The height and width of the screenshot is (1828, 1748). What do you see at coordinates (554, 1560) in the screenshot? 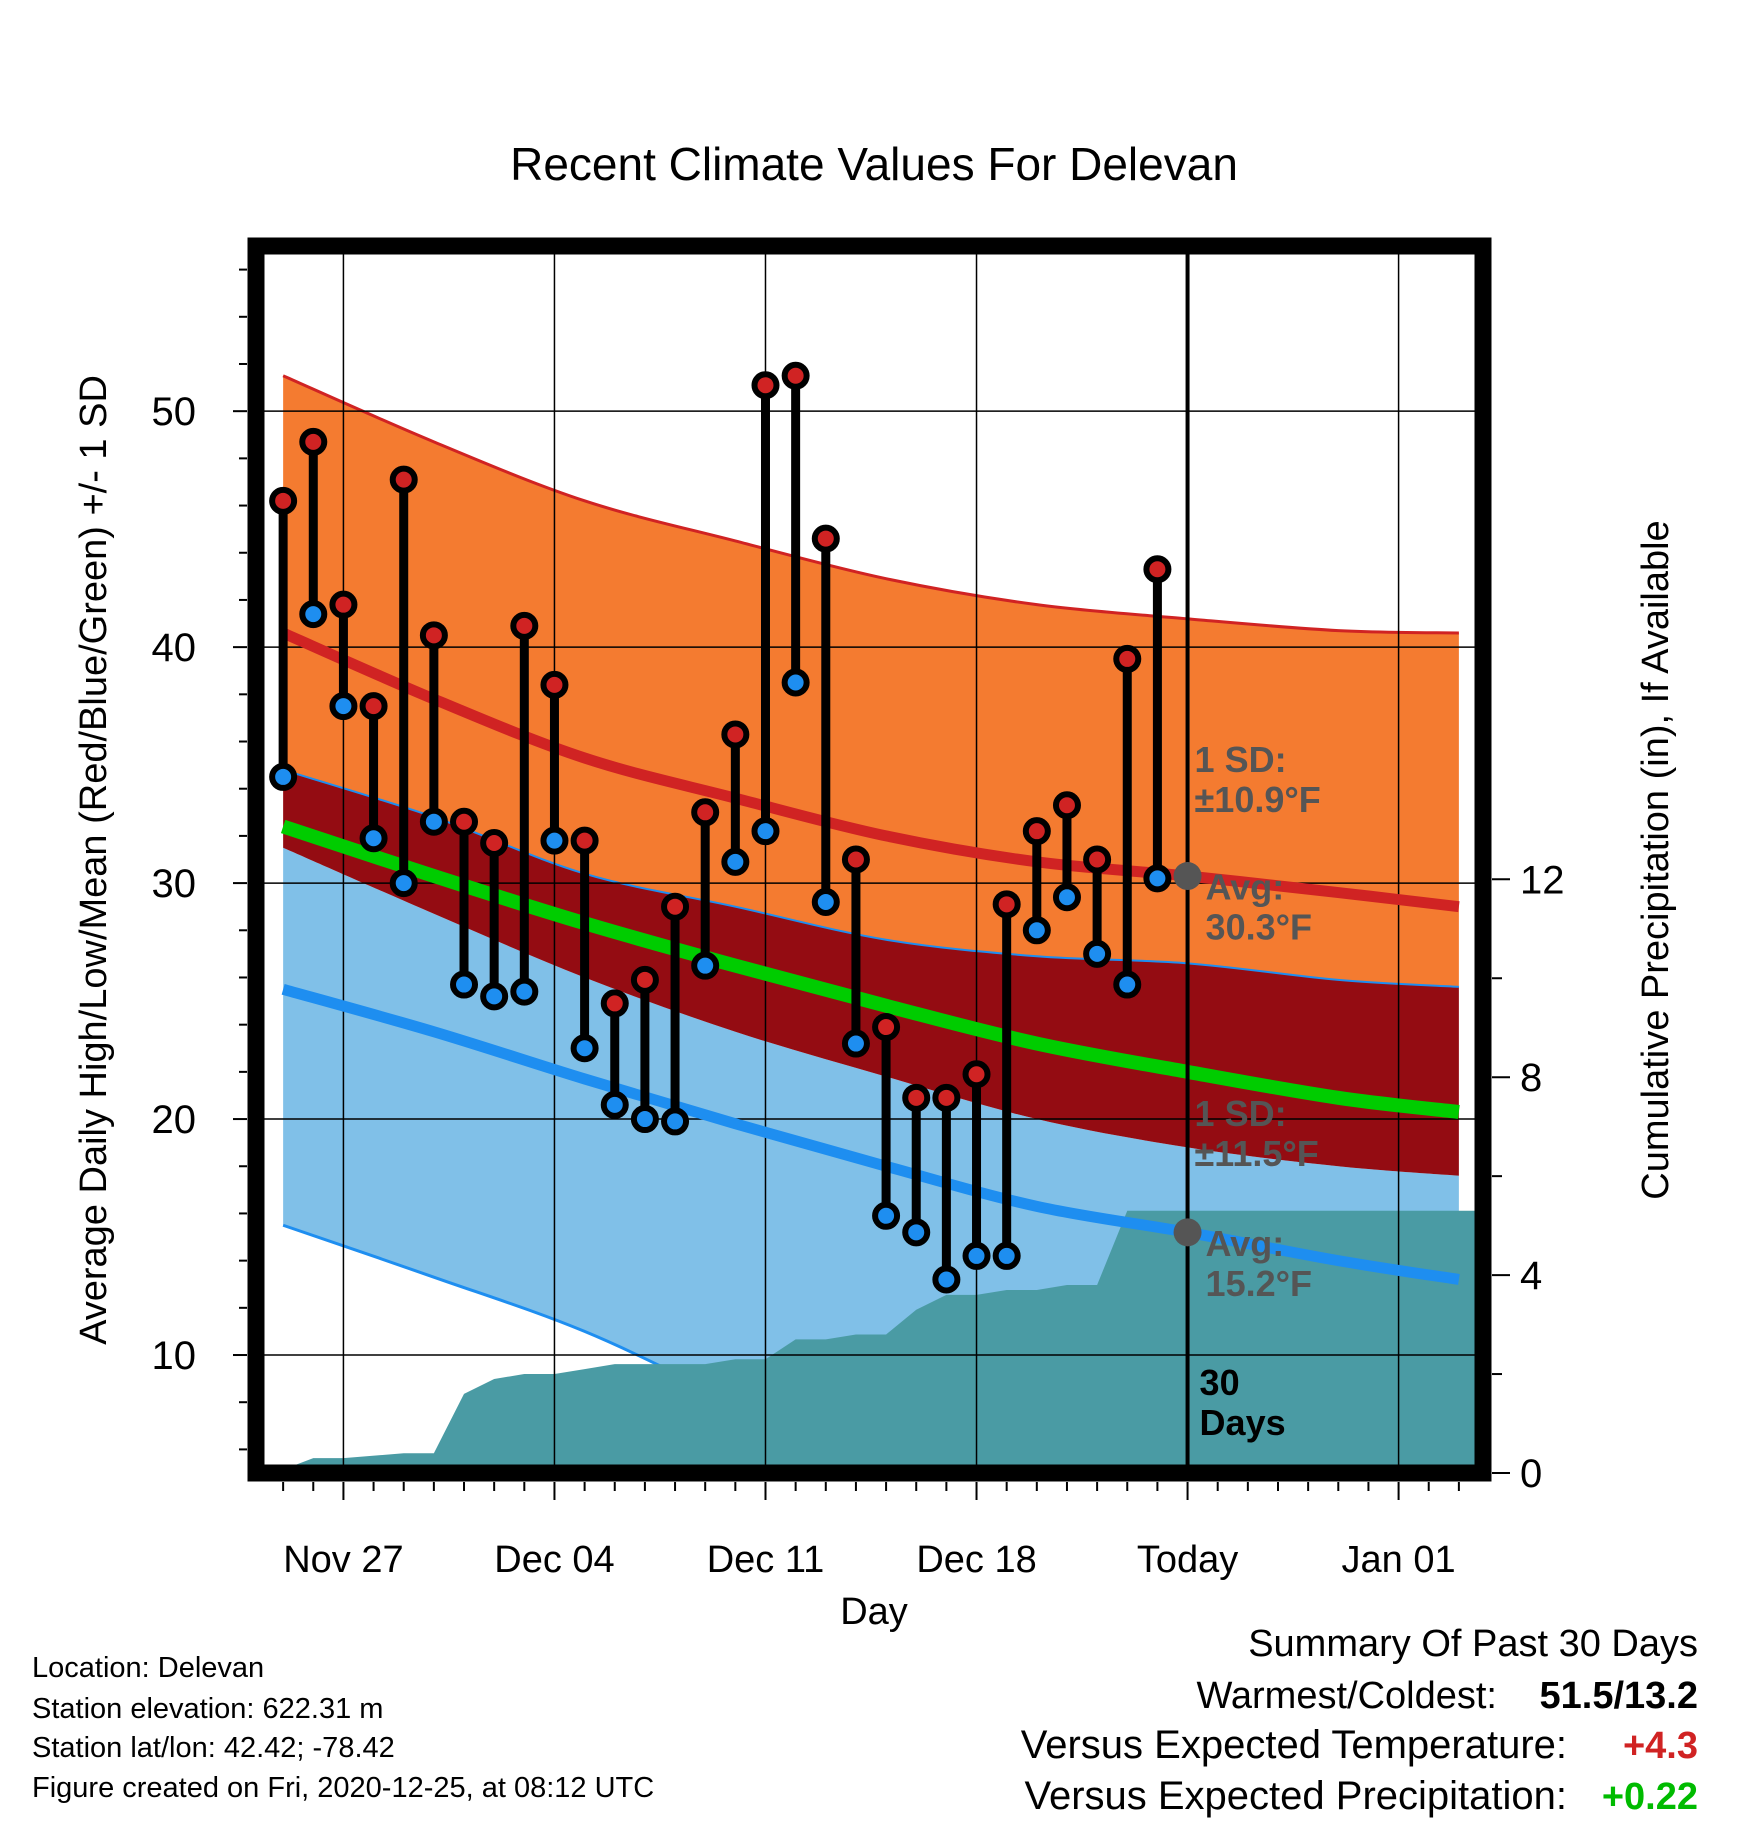
I see `x-tick-label: Dec 04` at bounding box center [554, 1560].